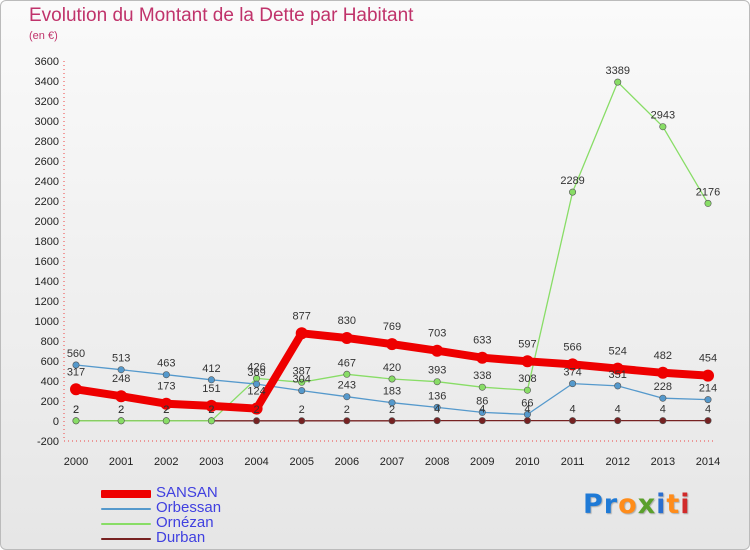  What do you see at coordinates (302, 380) in the screenshot?
I see `data-label-orbessan: 304` at bounding box center [302, 380].